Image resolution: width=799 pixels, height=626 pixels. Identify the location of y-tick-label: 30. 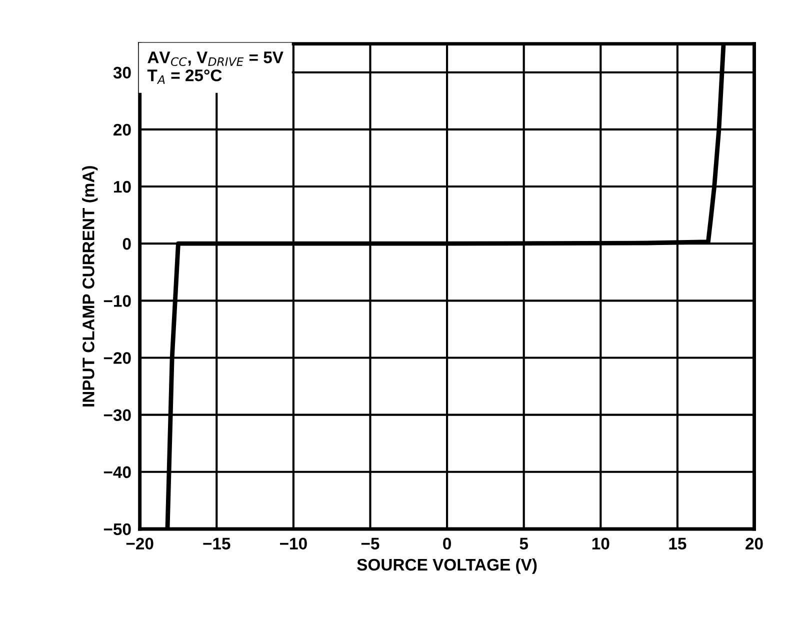
(122, 72).